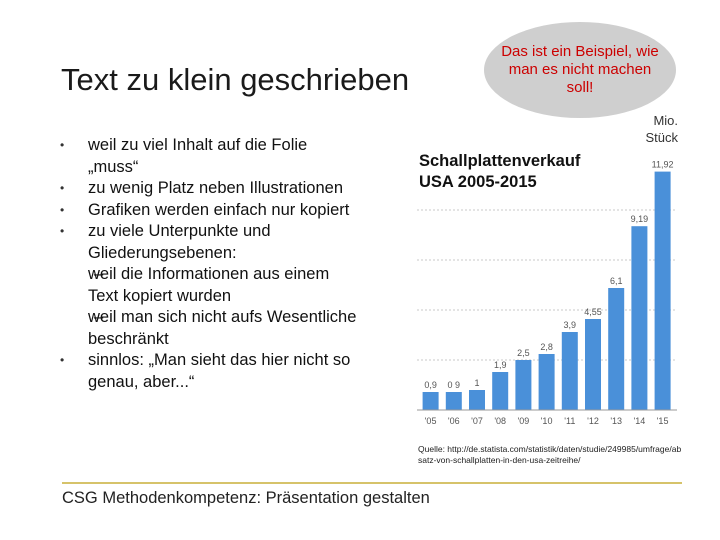 The height and width of the screenshot is (540, 720). Describe the element at coordinates (454, 385) in the screenshot. I see `bar-value-label: 0 9` at that location.